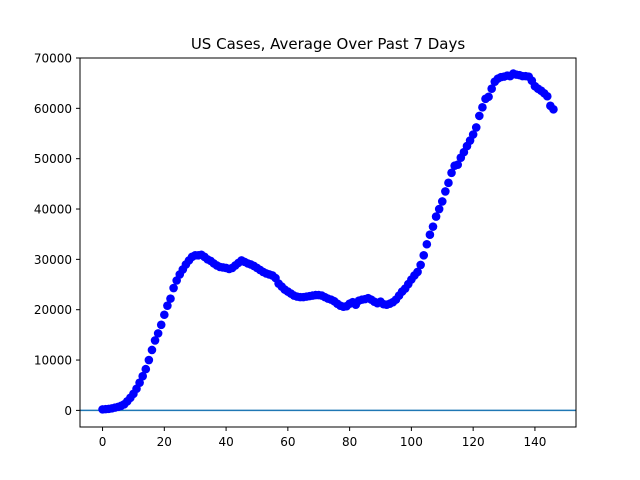 The image size is (640, 480). What do you see at coordinates (68, 411) in the screenshot?
I see `y-tick-label: 0` at bounding box center [68, 411].